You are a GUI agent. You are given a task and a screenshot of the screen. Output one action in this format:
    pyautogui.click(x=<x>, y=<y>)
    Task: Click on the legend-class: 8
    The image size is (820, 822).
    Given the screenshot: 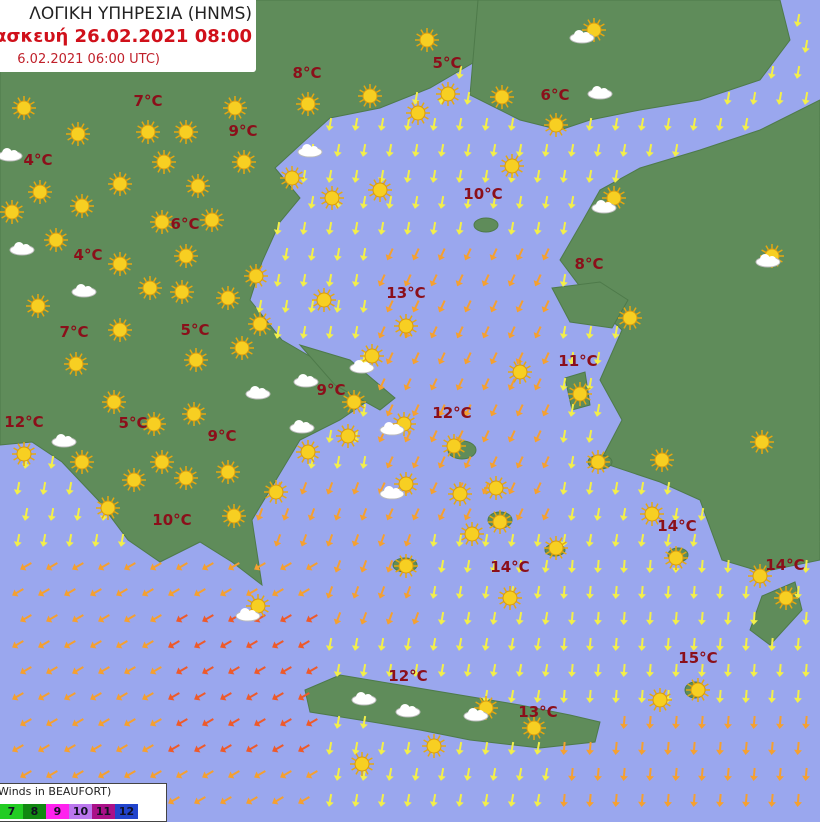 What is the action you would take?
    pyautogui.click(x=34, y=811)
    